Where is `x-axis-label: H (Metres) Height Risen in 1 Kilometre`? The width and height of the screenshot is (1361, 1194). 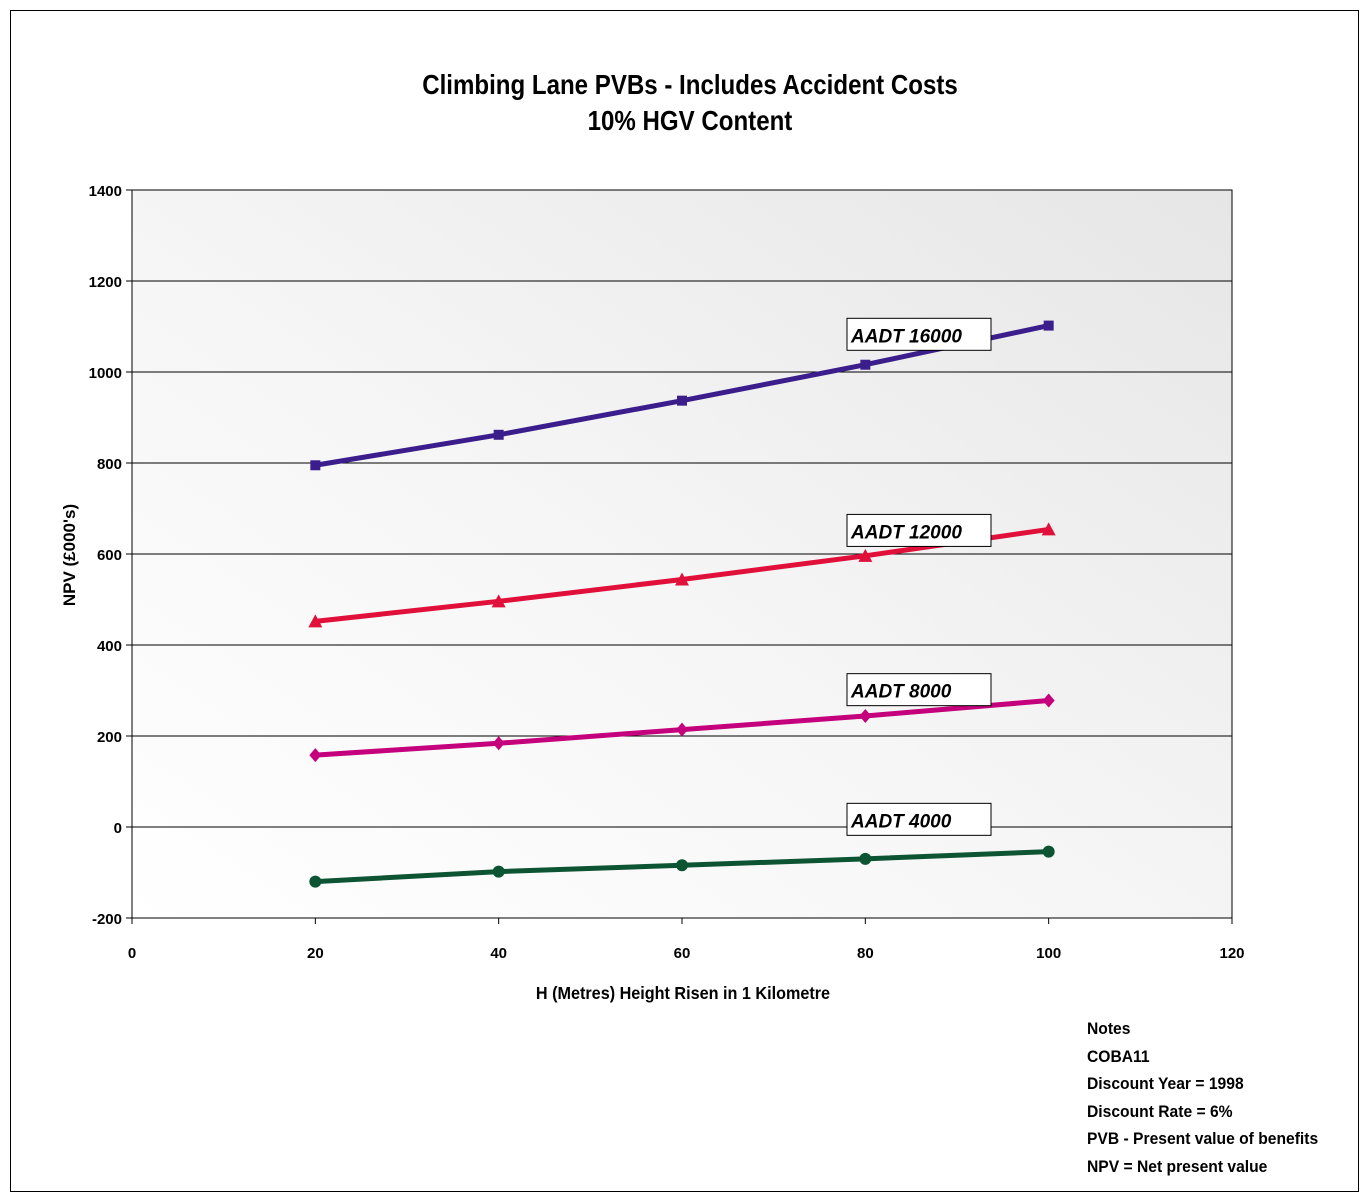
x-axis-label: H (Metres) Height Risen in 1 Kilometre is located at coordinates (683, 993).